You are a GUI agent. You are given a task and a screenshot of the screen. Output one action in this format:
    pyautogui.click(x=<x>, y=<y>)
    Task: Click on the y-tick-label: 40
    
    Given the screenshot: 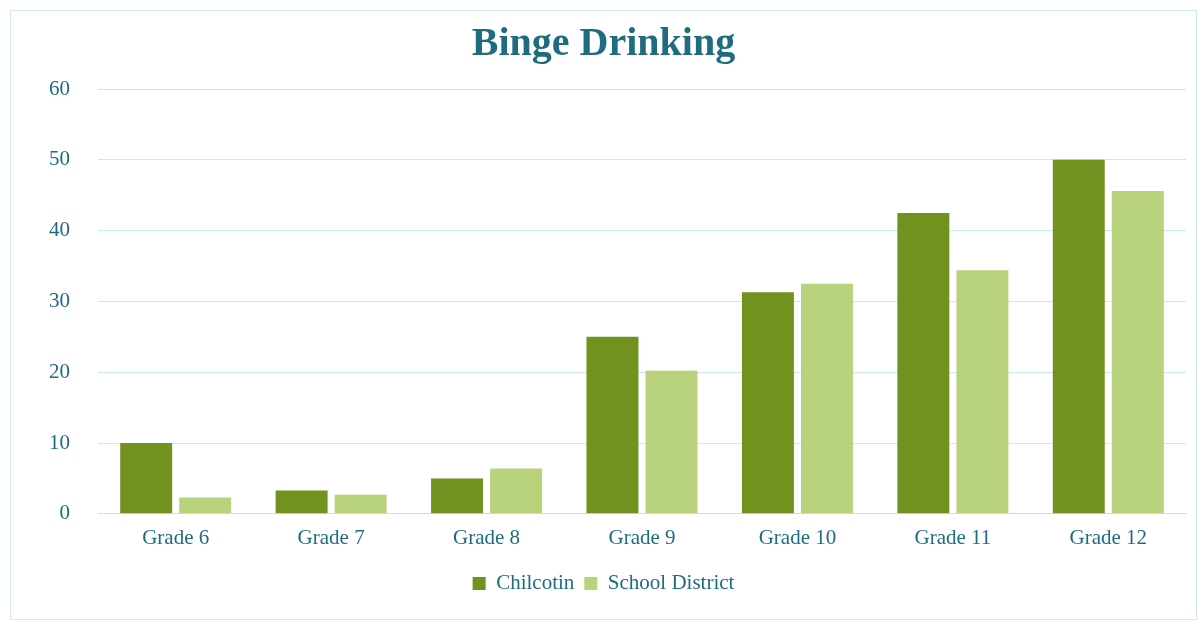 What is the action you would take?
    pyautogui.click(x=59, y=229)
    